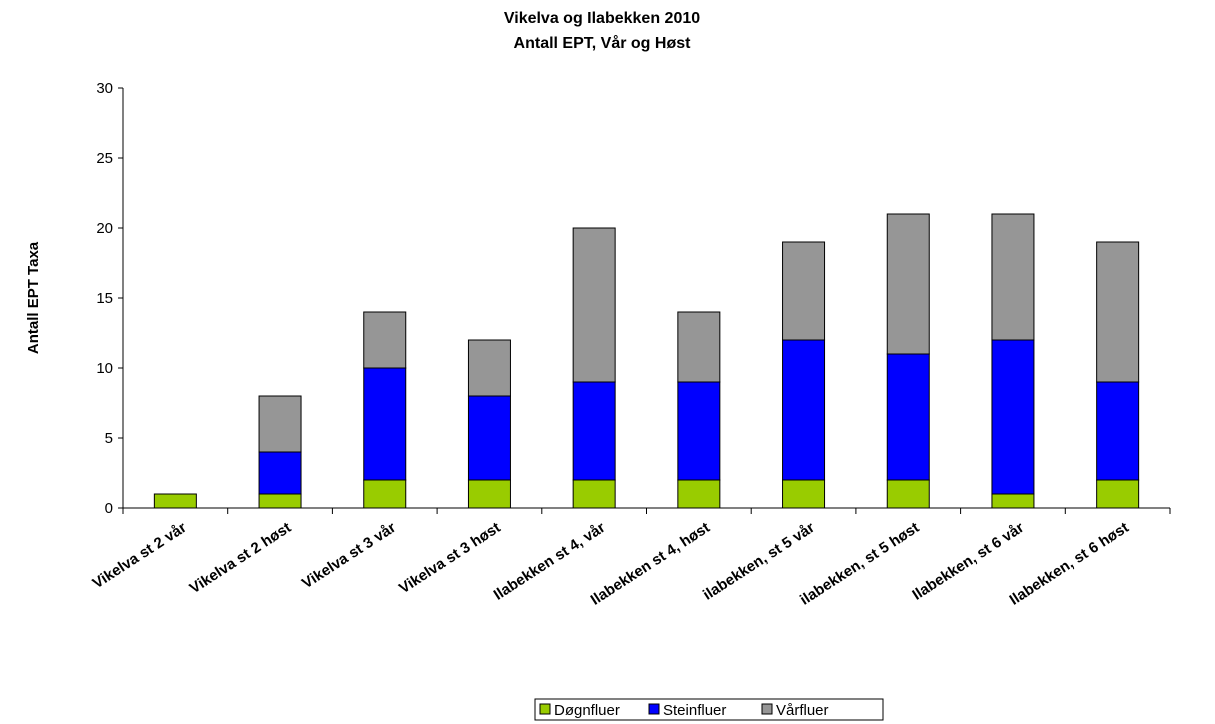 The width and height of the screenshot is (1215, 724). I want to click on y-tick-label: 10, so click(104, 368).